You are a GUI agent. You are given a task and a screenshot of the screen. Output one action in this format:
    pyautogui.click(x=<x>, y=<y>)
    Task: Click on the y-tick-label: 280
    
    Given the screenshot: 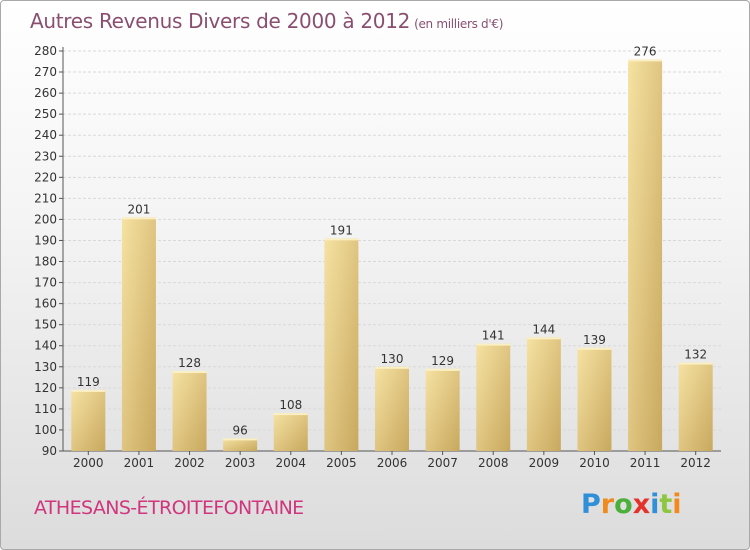 What is the action you would take?
    pyautogui.click(x=45, y=51)
    